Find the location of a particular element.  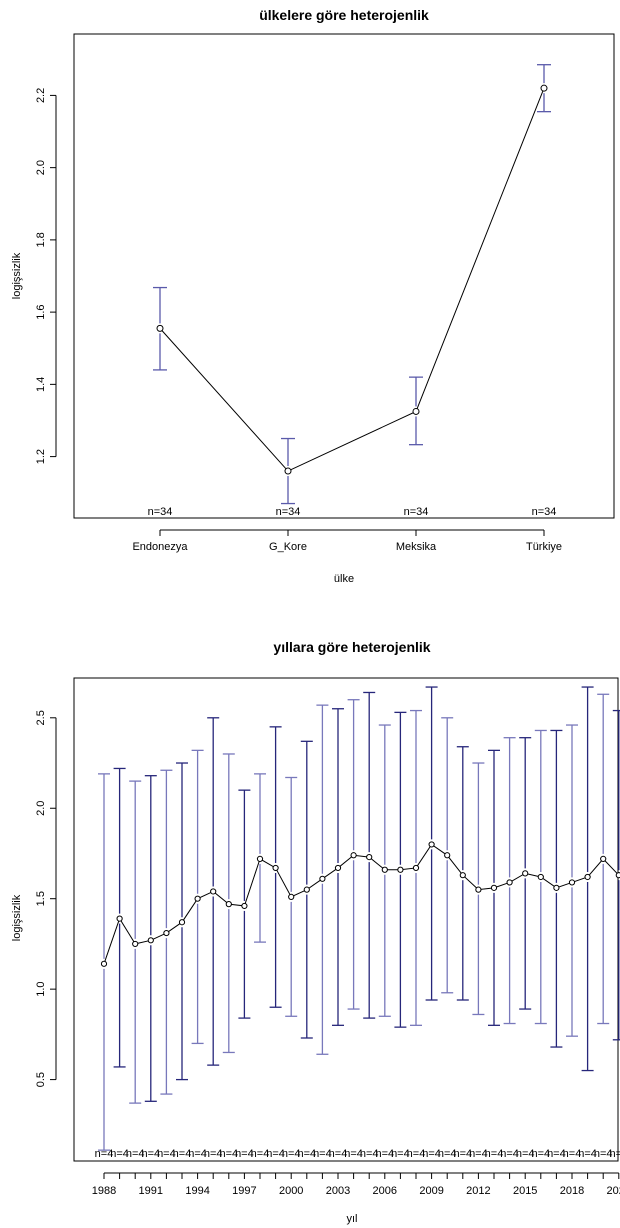

chart-1-x-tick-label: Meksika is located at coordinates (416, 547).